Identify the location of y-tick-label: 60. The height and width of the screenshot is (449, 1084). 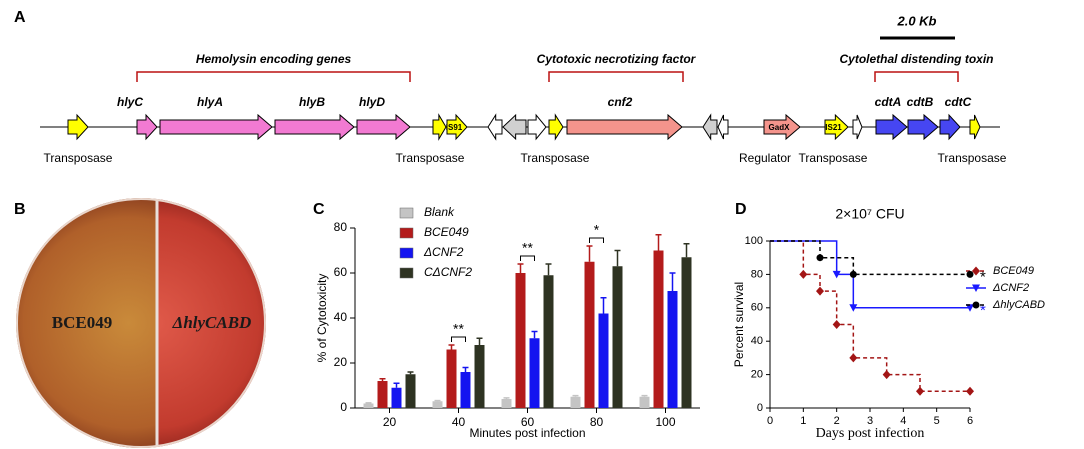
(757, 308).